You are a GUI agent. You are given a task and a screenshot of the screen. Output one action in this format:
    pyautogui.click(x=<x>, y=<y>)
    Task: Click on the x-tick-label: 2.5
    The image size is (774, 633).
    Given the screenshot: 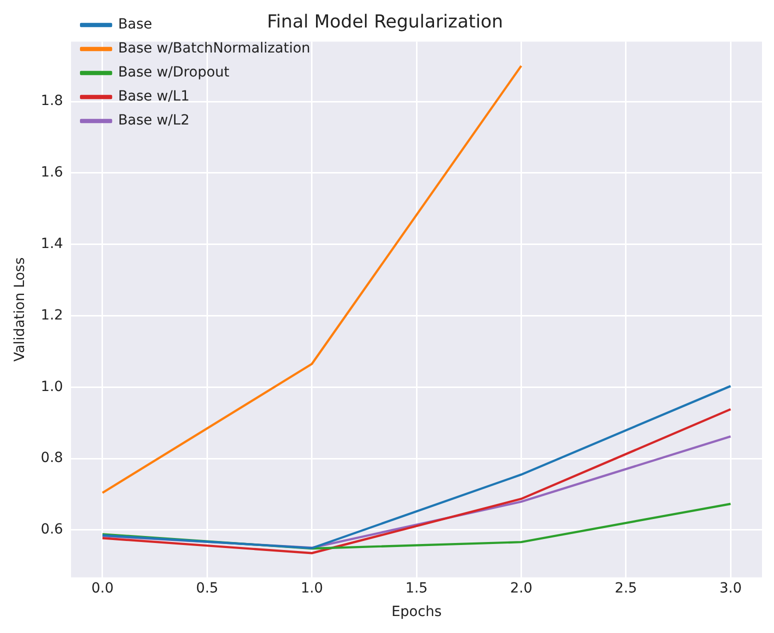 What is the action you would take?
    pyautogui.click(x=626, y=588)
    